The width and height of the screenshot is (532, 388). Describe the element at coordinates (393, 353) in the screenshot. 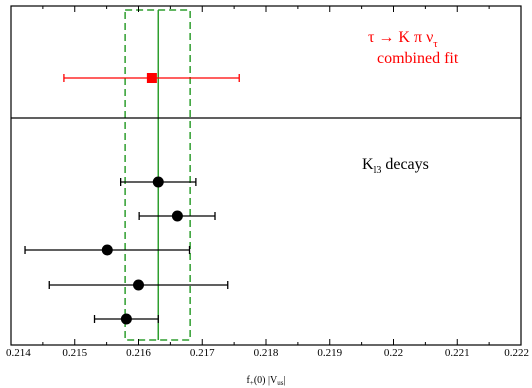

I see `x-tick-label: 0.22` at that location.